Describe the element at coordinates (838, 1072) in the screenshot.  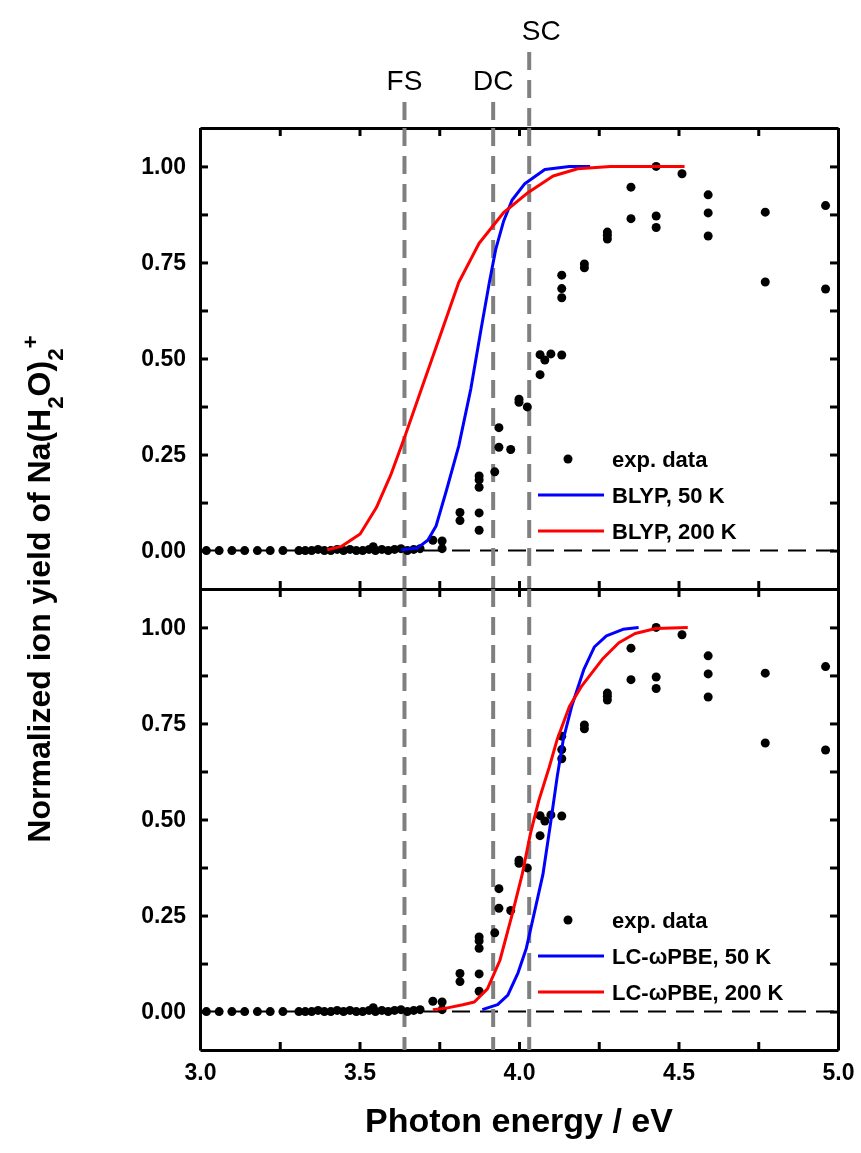
I see `x-tick-label: 5.0` at that location.